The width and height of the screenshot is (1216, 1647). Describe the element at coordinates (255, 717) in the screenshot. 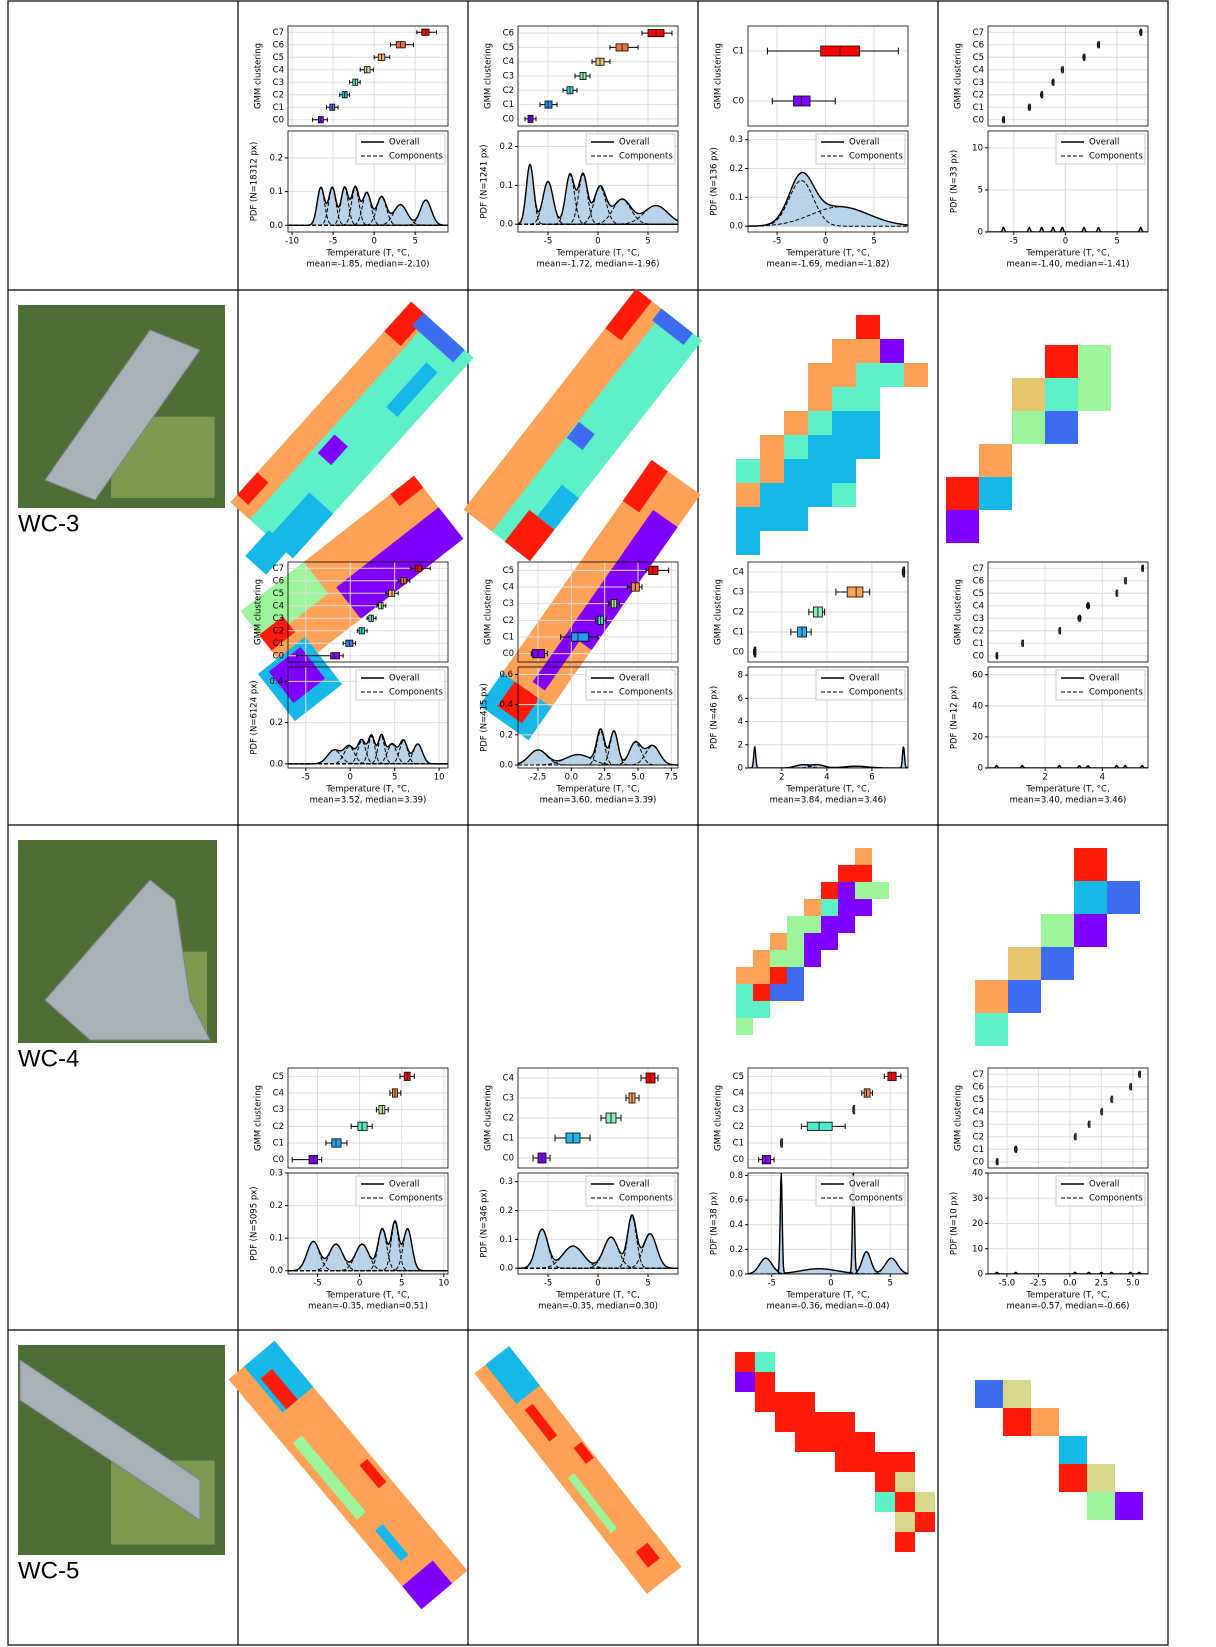

I see `y-axis-label: PDF (N=6124 px)` at that location.